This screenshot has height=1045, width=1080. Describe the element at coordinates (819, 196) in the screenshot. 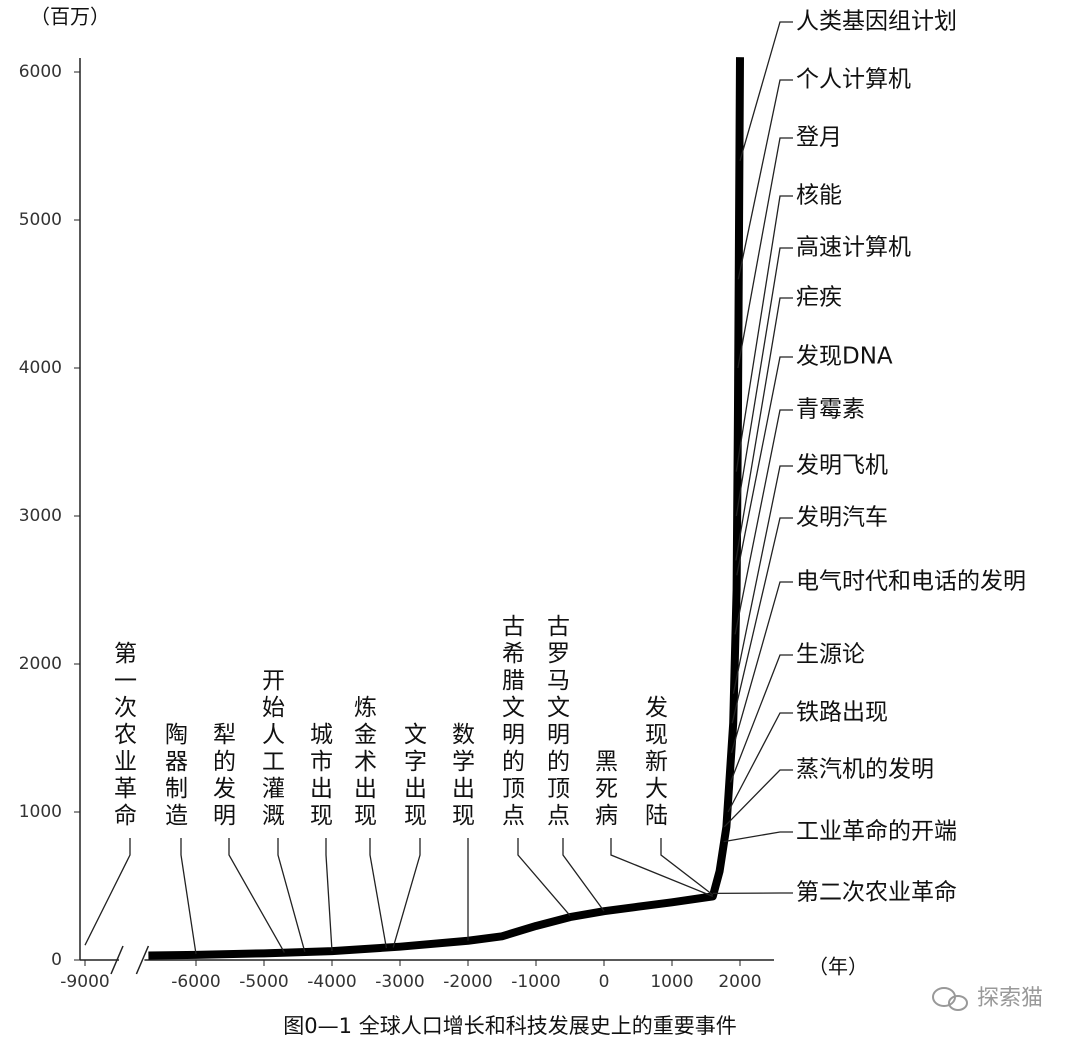

I see `annotation-label: 核能` at that location.